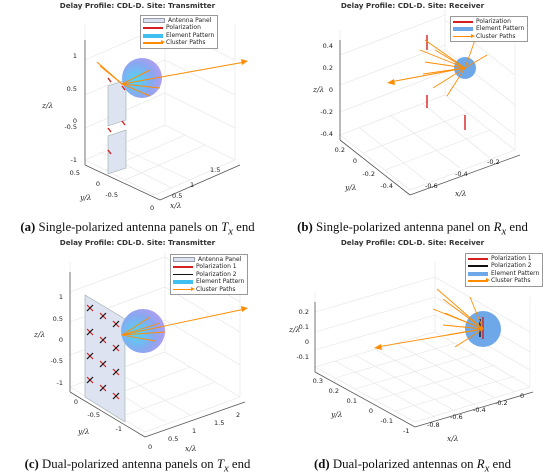 The width and height of the screenshot is (550, 475). I want to click on panel-c-title: Delay Profile: CDL-D. Site: Transmitter, so click(137, 242).